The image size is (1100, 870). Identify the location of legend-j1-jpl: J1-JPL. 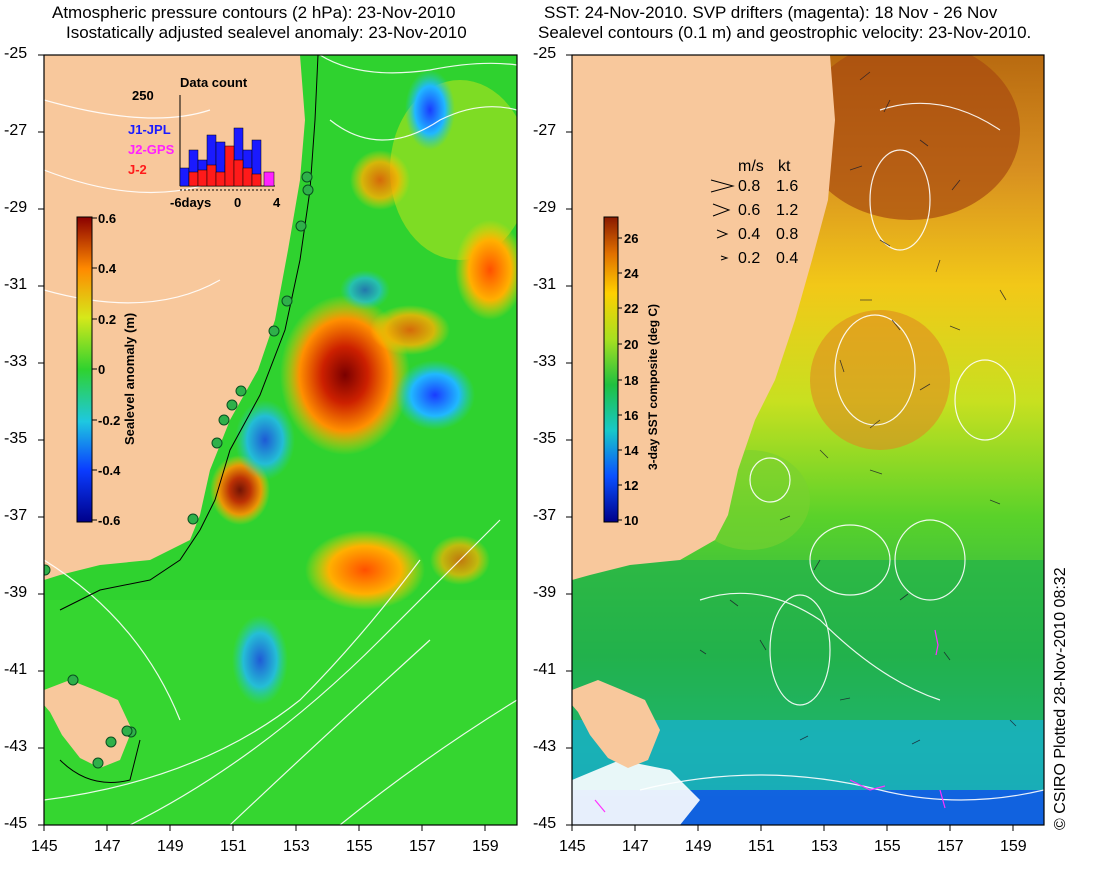
(149, 129).